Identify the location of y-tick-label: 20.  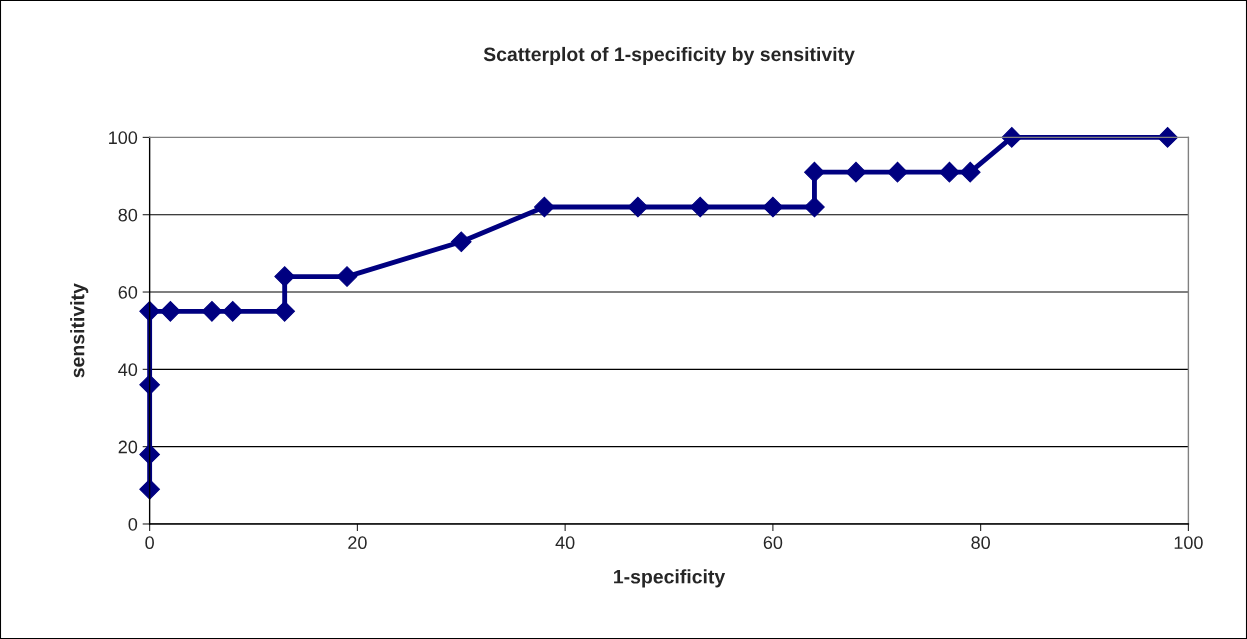
(128, 447).